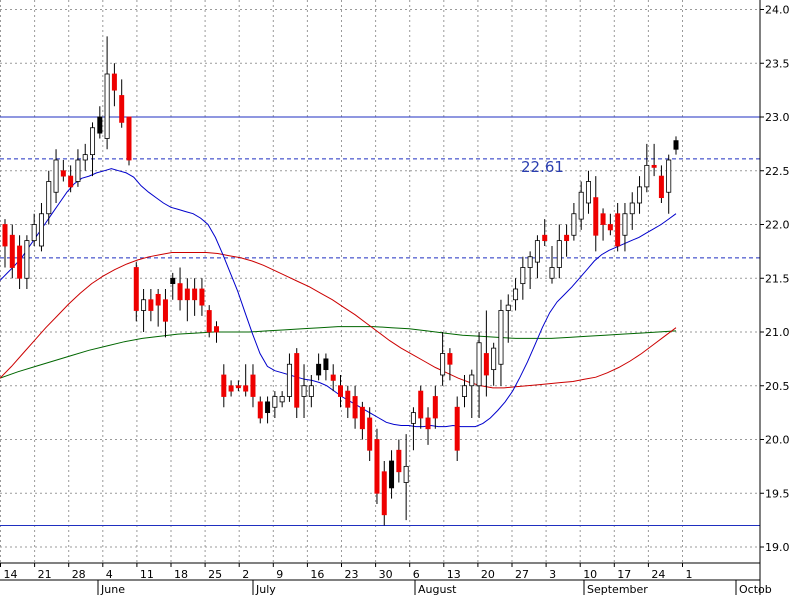 This screenshot has height=595, width=806. Describe the element at coordinates (658, 574) in the screenshot. I see `x-tick-label: 24` at that location.